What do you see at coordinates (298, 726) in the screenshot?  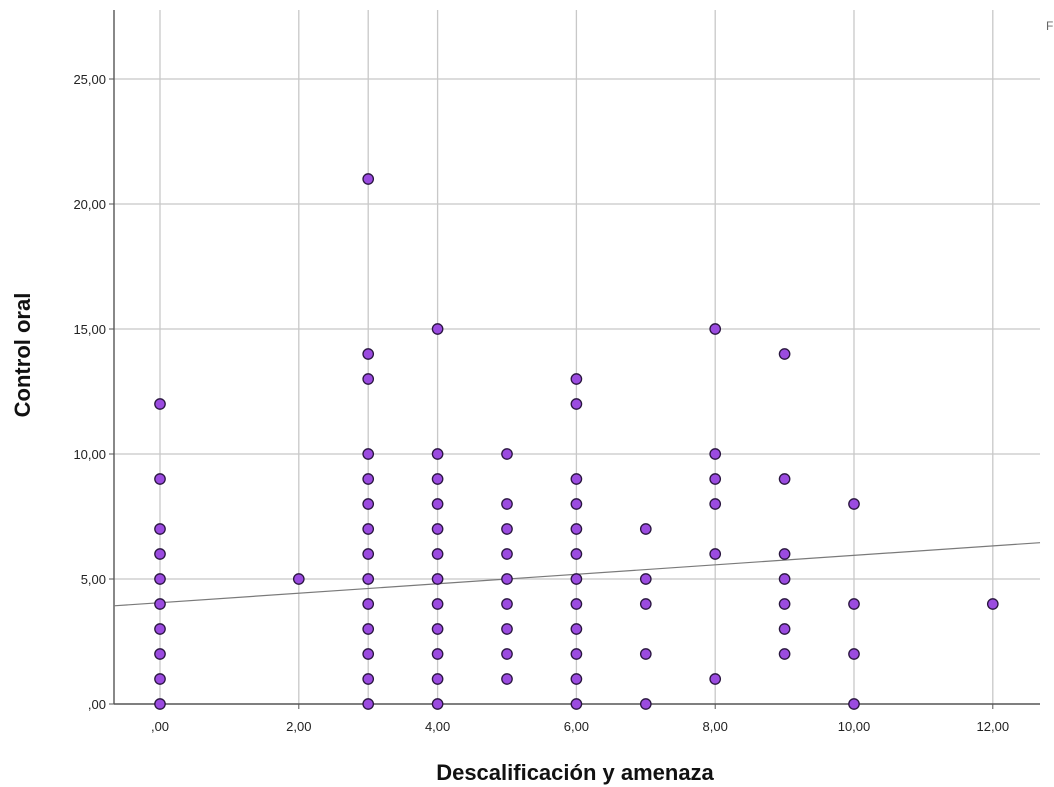 I see `x-tick-label: 2,00` at bounding box center [298, 726].